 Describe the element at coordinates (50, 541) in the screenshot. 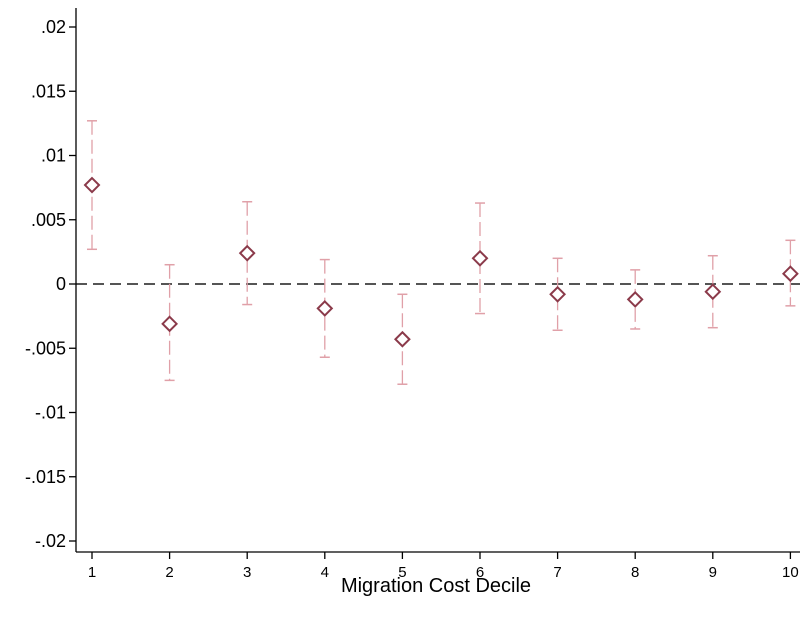

I see `y-tick-label: -.02` at that location.